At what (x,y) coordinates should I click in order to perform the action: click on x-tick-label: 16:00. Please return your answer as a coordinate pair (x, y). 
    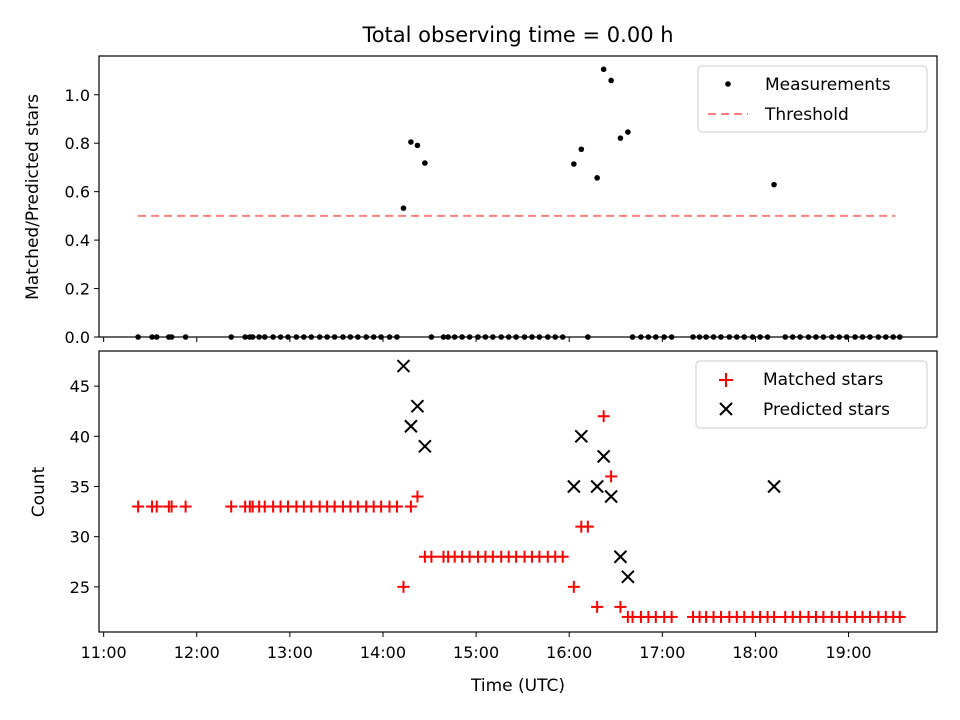
    Looking at the image, I should click on (569, 652).